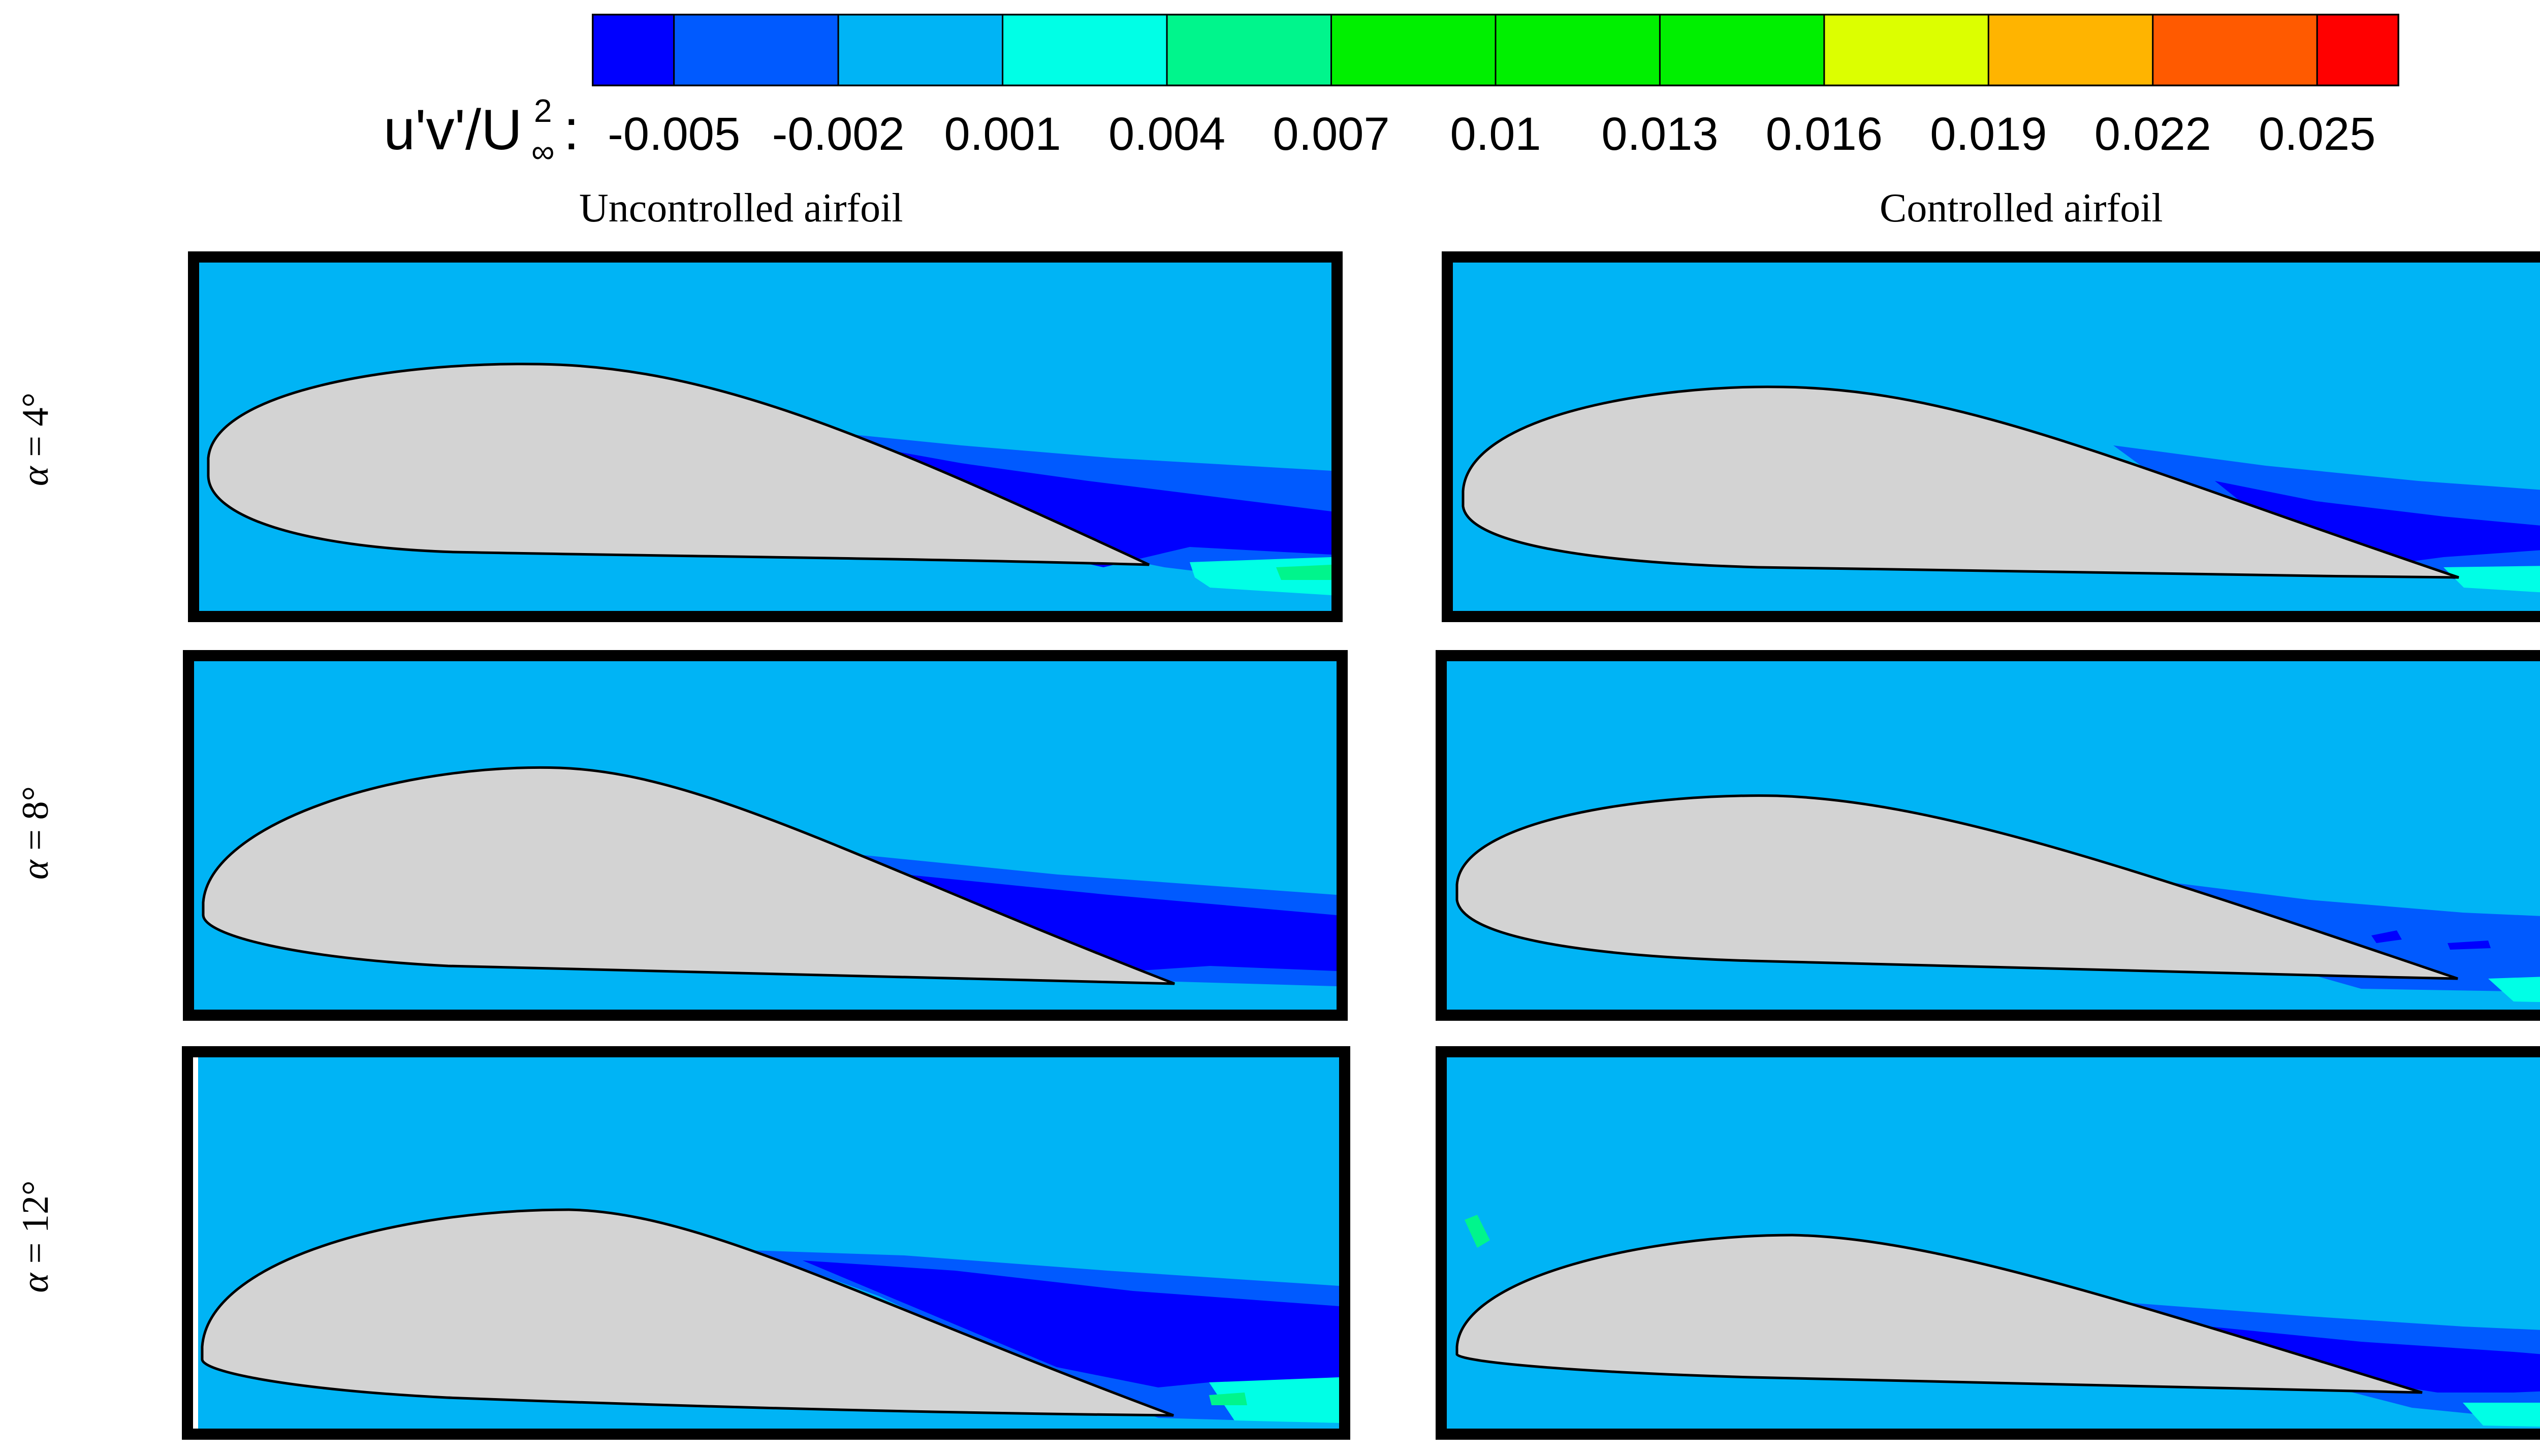  What do you see at coordinates (35, 833) in the screenshot?
I see `row-label-alpha-8: α = 8°` at bounding box center [35, 833].